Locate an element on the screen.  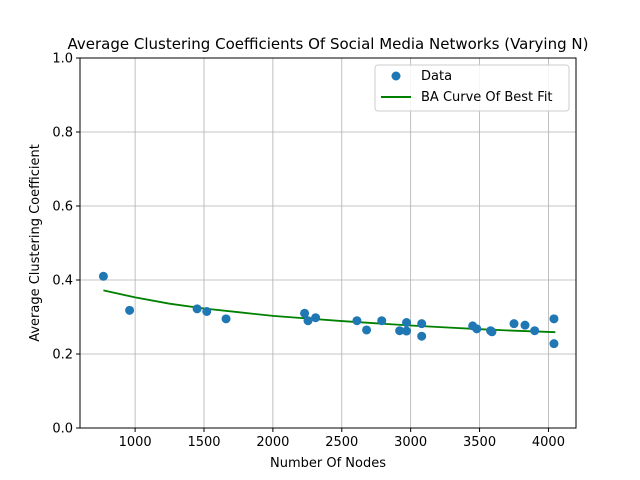
x-tick-label: 2500 is located at coordinates (341, 442).